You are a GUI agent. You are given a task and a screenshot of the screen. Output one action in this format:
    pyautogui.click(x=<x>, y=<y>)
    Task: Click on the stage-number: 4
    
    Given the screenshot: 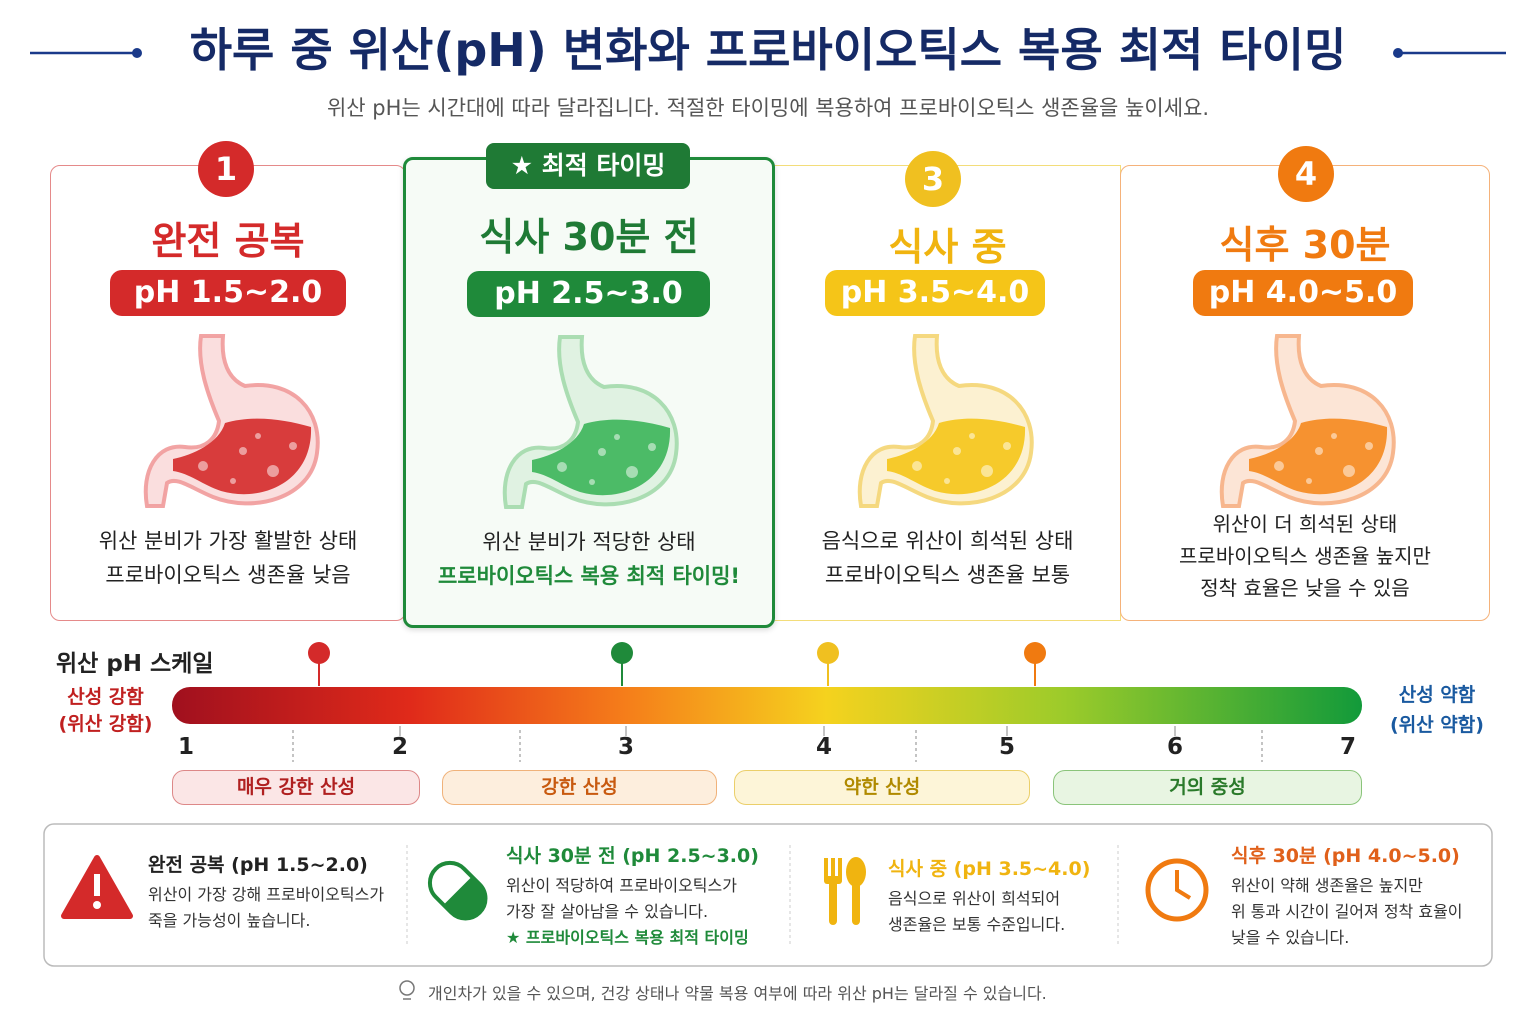 What is the action you would take?
    pyautogui.click(x=1306, y=174)
    